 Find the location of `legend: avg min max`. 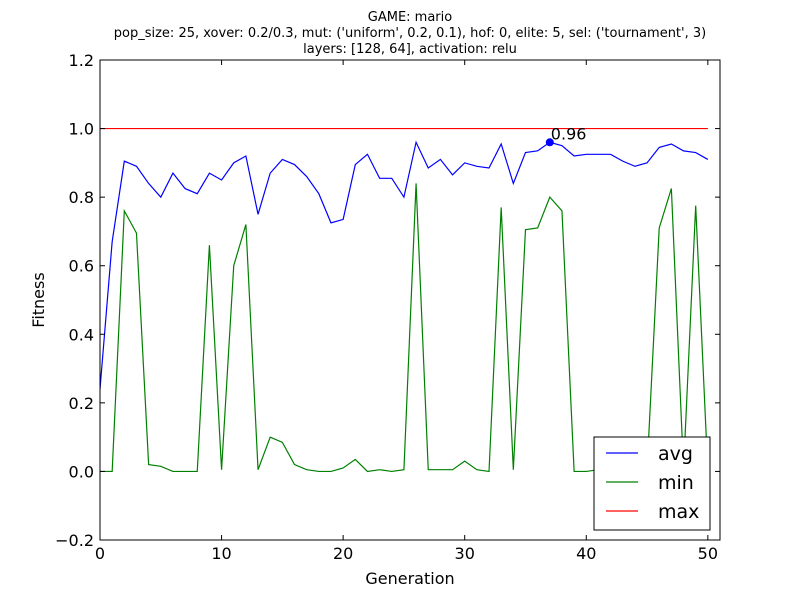

legend: avg min max is located at coordinates (652, 483).